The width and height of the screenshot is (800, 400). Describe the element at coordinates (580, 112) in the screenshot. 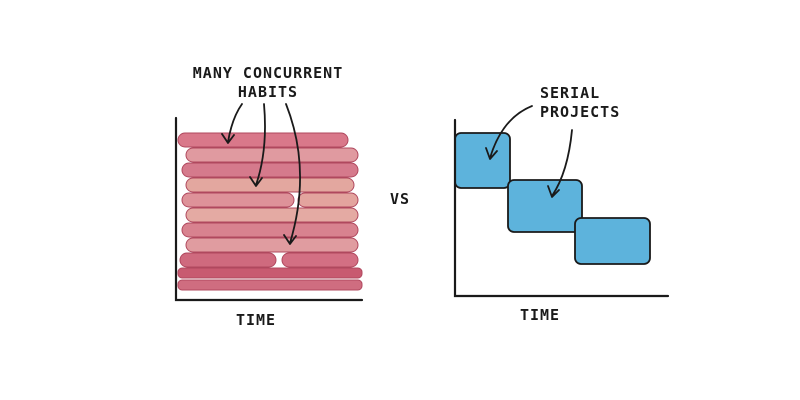

I see `projects-label-line-2: PROJECTS` at that location.